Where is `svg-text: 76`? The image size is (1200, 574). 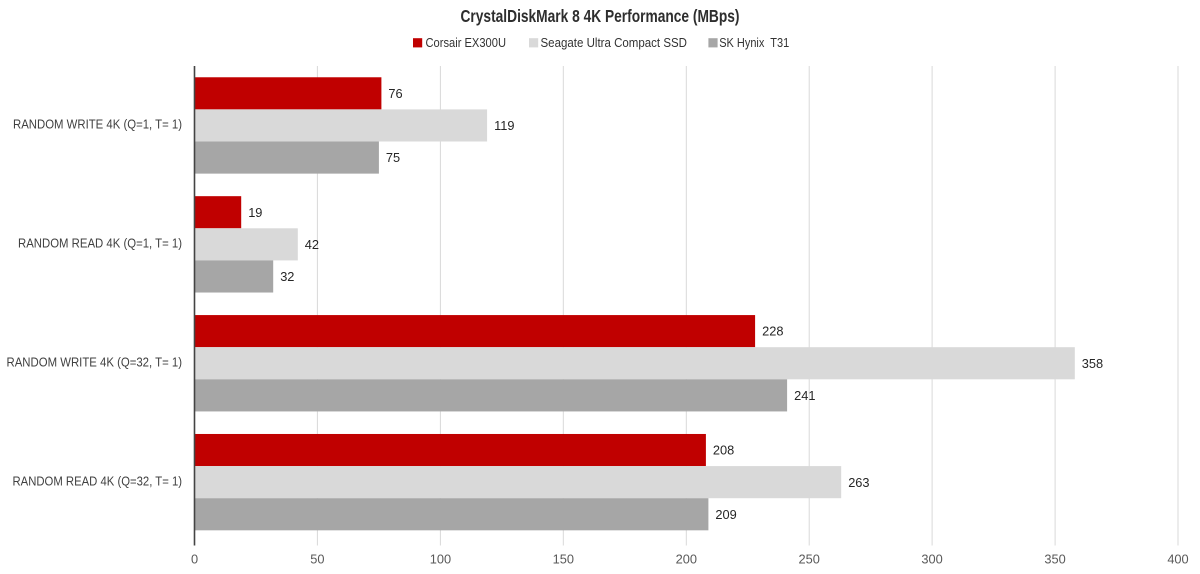
svg-text: 76 is located at coordinates (395, 93).